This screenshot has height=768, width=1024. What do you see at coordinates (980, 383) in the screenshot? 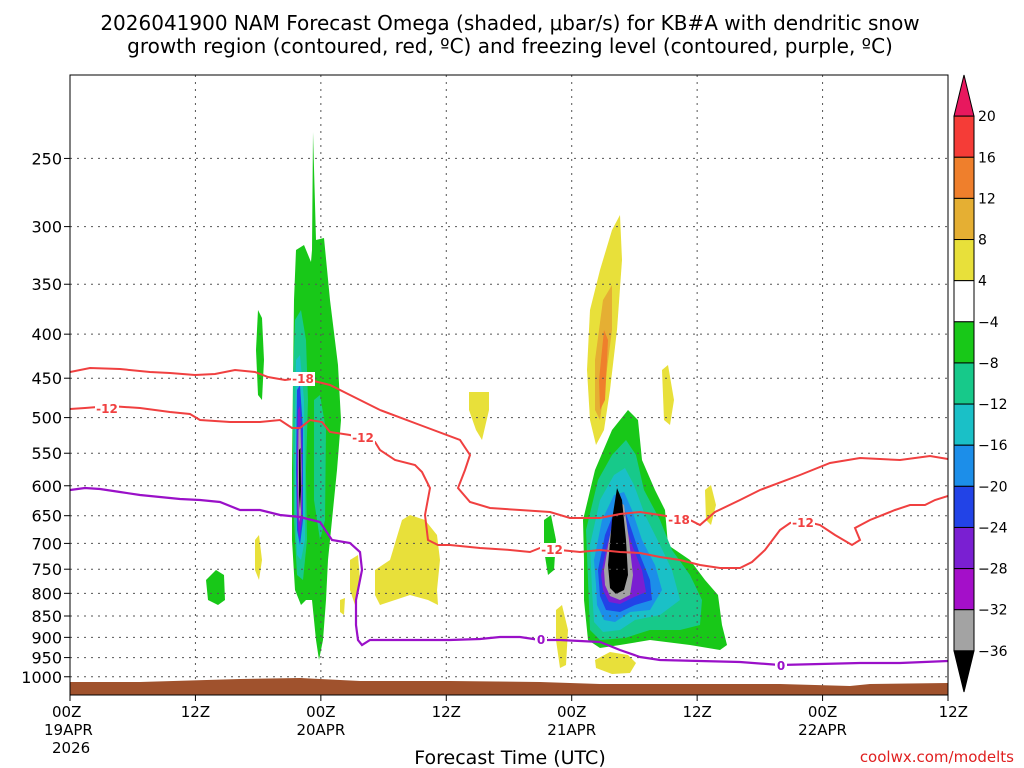
I see `colorbar: 20 16 12 8 4 −4 −8 −12 −16 −20 −24 −28 −32 −36` at bounding box center [980, 383].